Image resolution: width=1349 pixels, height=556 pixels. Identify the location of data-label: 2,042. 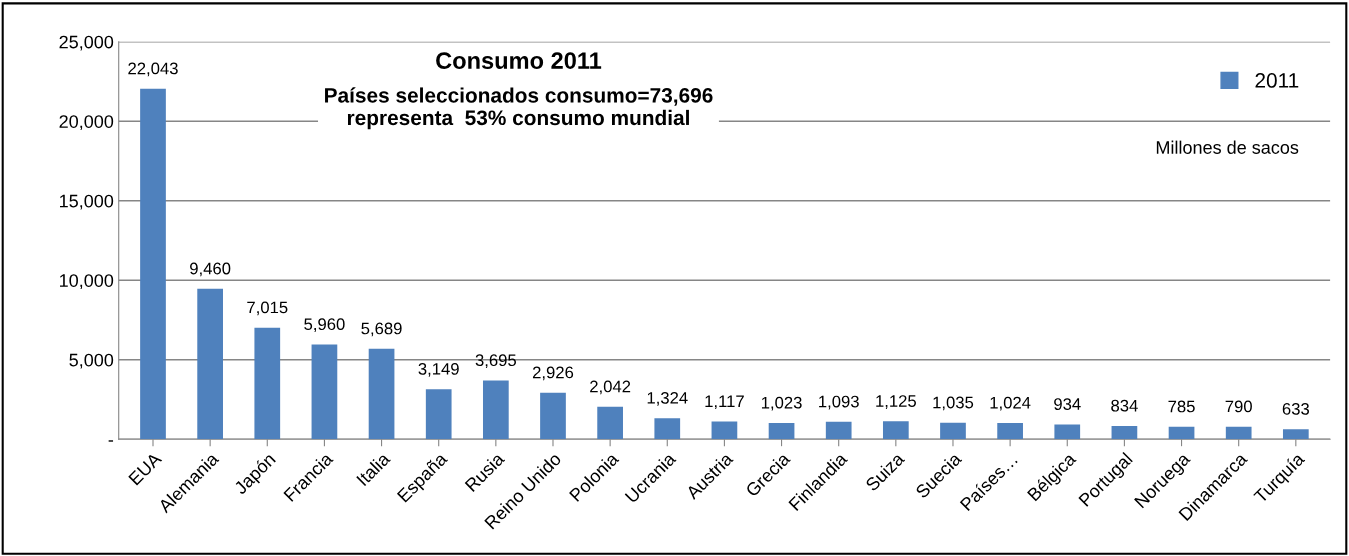
(610, 387).